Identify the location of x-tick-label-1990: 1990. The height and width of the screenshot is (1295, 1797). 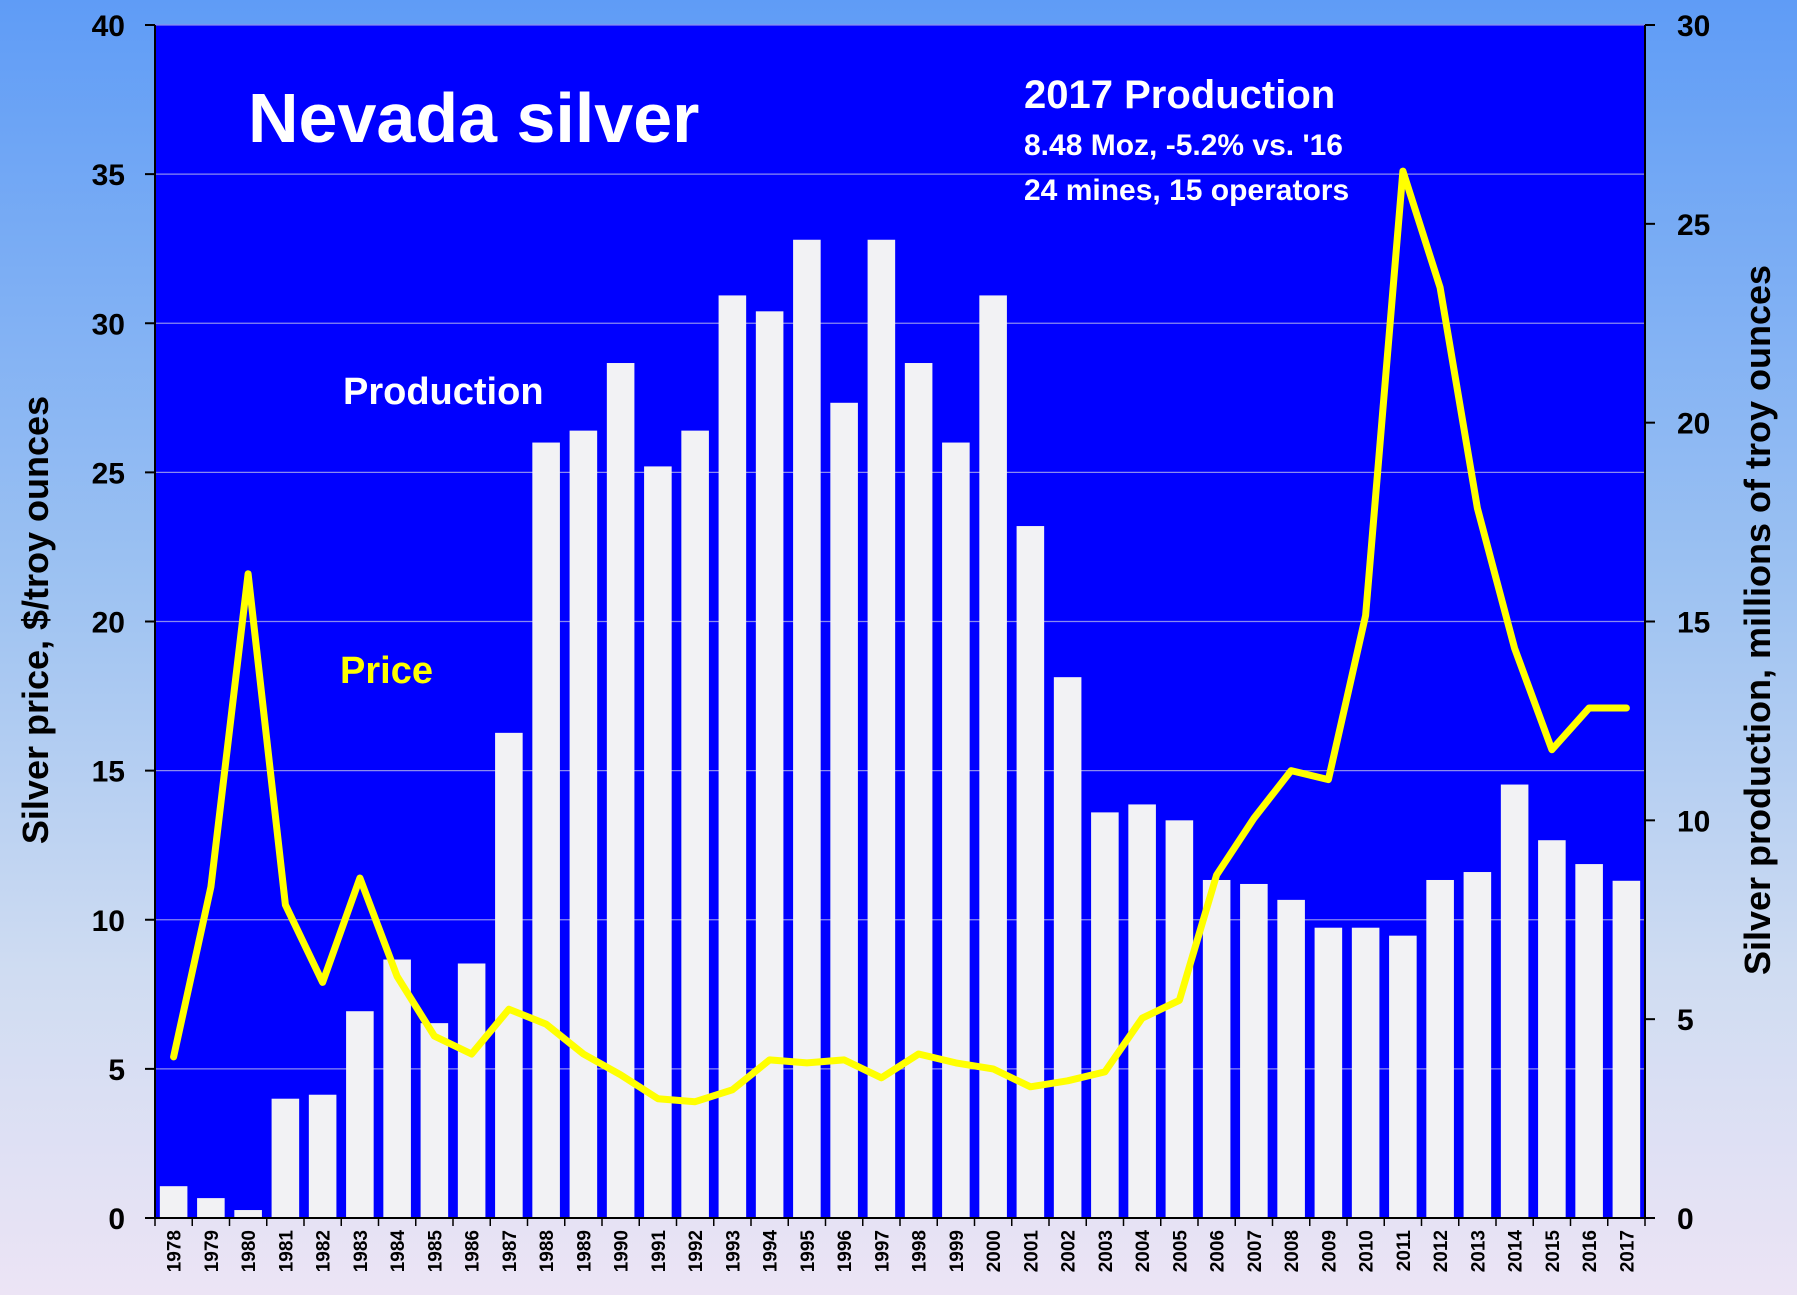
(622, 1251).